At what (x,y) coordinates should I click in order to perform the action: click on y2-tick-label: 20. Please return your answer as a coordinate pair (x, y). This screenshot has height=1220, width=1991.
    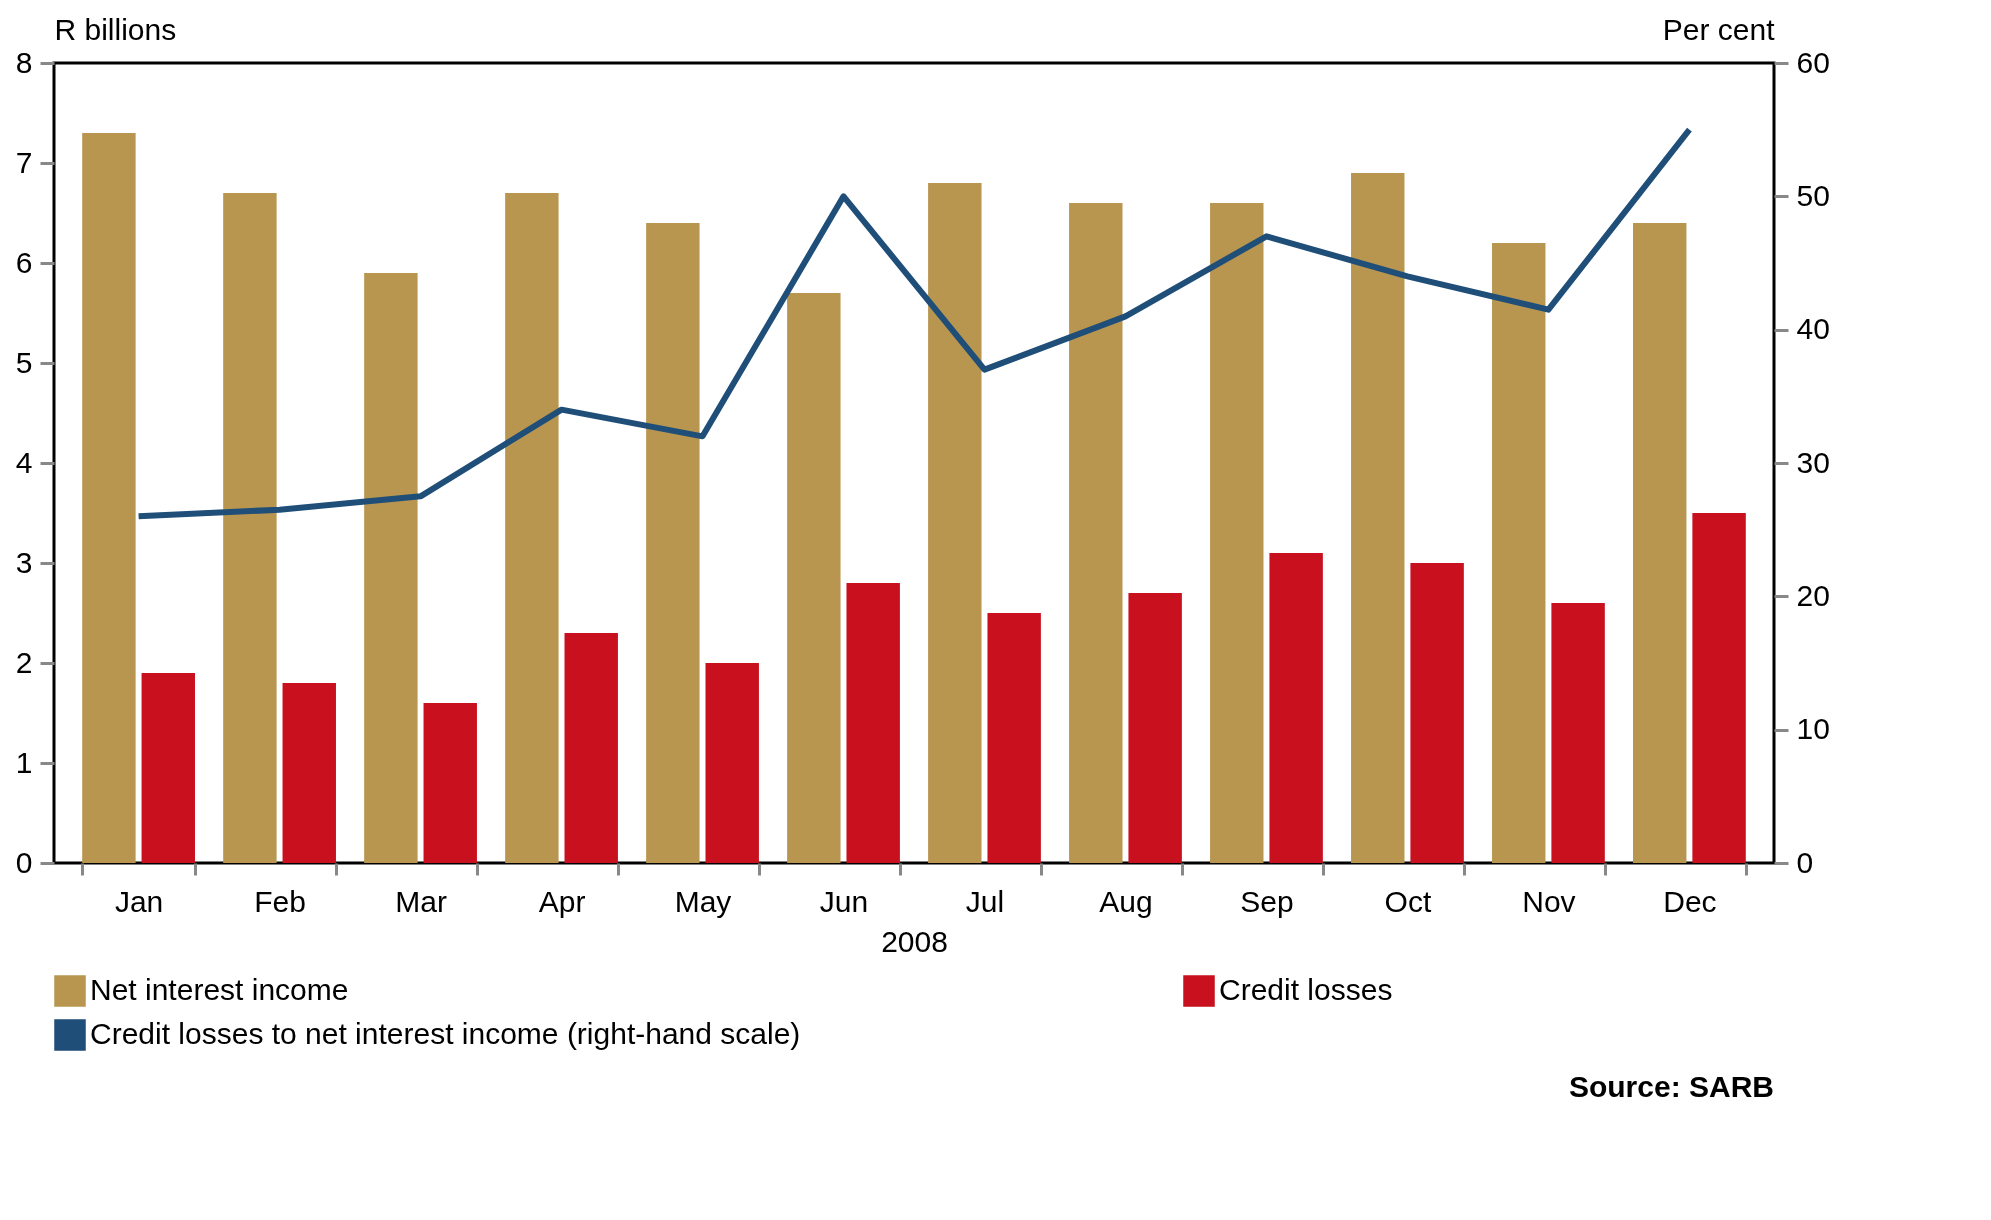
    Looking at the image, I should click on (1813, 595).